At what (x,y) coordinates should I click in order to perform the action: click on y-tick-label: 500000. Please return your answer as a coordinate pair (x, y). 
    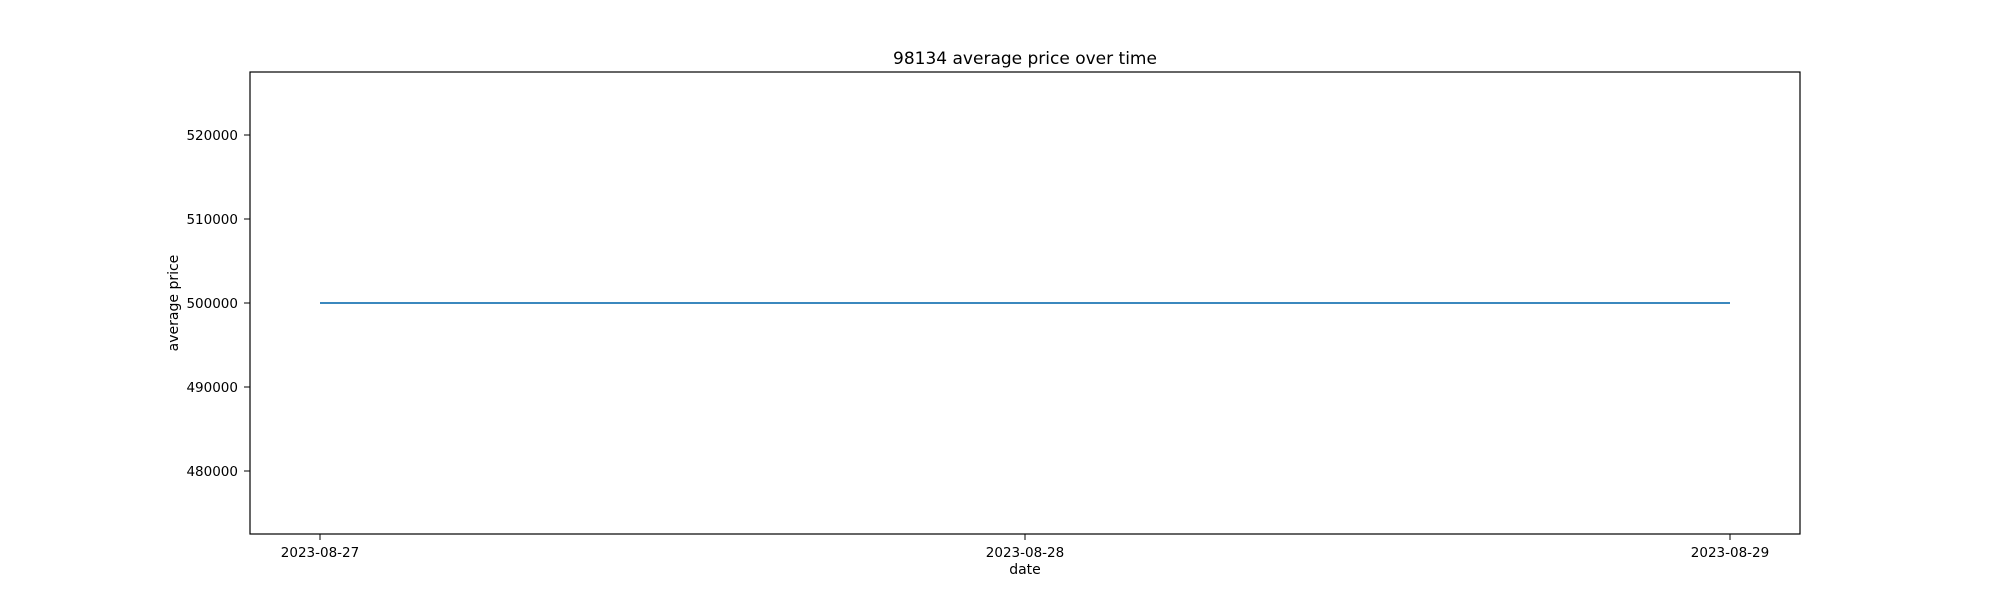
    Looking at the image, I should click on (212, 304).